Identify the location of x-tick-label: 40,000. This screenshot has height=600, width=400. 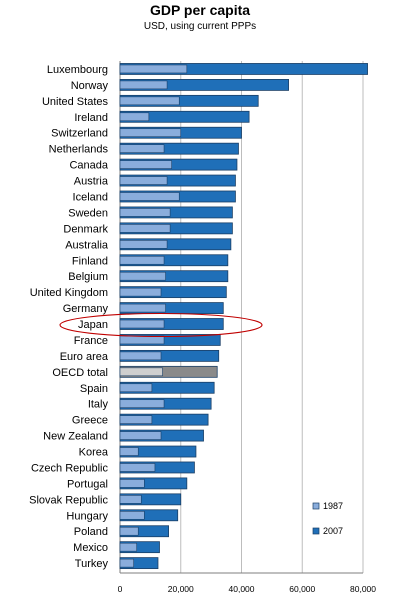
(242, 589).